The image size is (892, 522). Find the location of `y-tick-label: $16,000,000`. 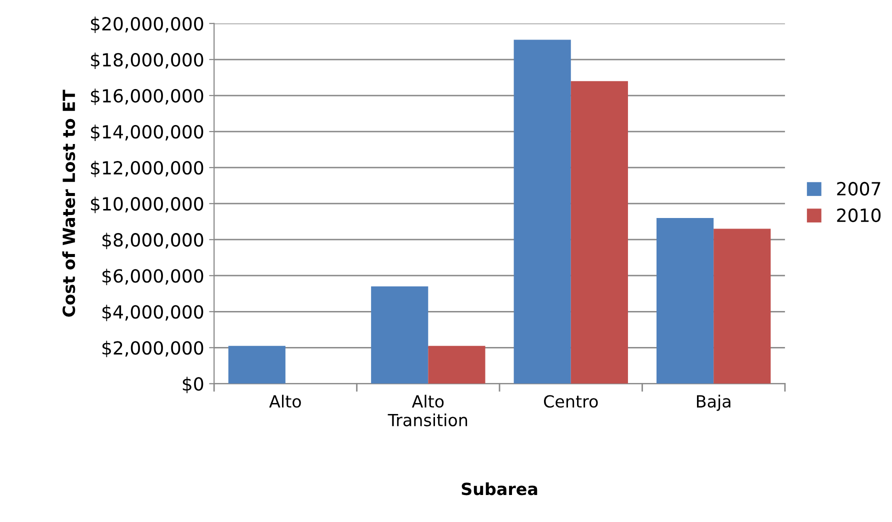

y-tick-label: $16,000,000 is located at coordinates (147, 97).